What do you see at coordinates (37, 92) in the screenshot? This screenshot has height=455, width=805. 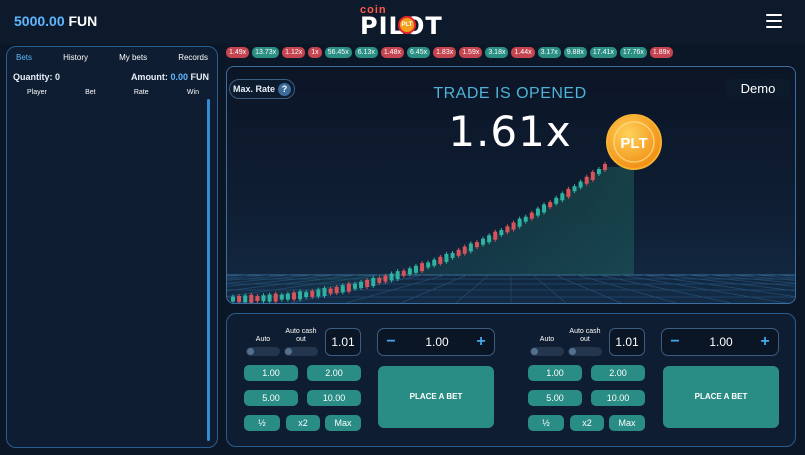 I see `column-player: Player` at bounding box center [37, 92].